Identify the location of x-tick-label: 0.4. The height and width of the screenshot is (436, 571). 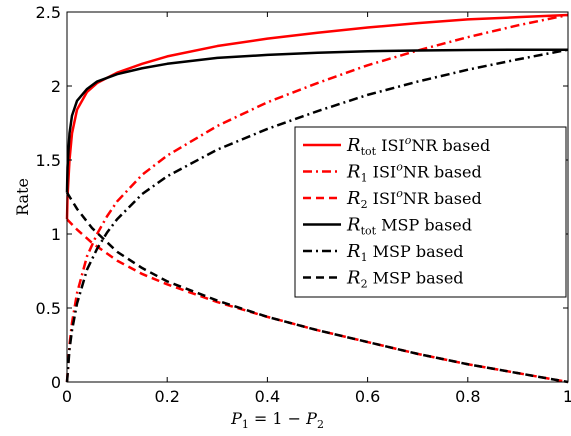
(267, 396).